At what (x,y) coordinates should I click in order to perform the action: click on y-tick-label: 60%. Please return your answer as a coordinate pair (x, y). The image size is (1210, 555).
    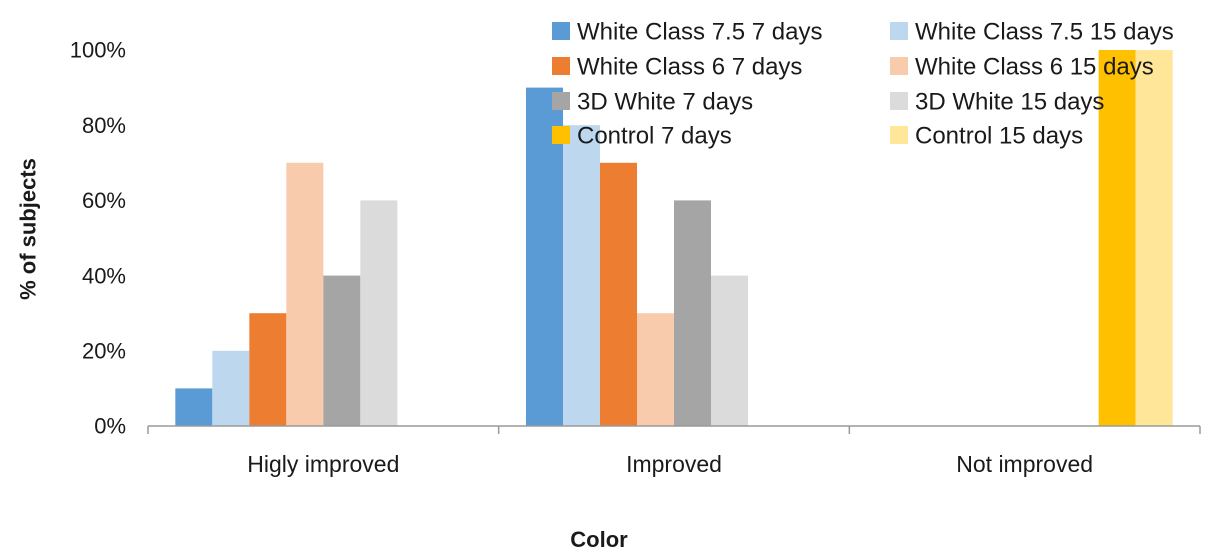
    Looking at the image, I should click on (104, 200).